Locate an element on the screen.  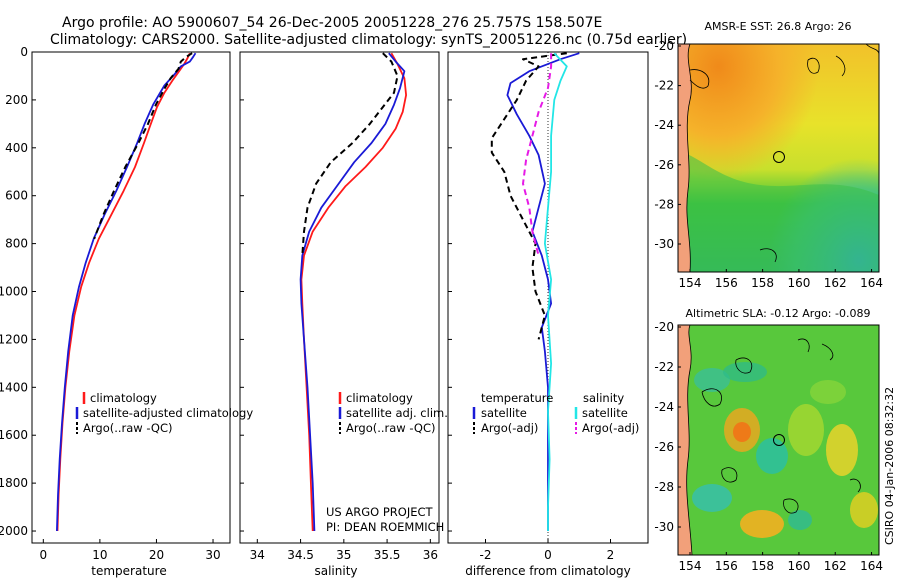
sst-float-marker is located at coordinates (779, 157).